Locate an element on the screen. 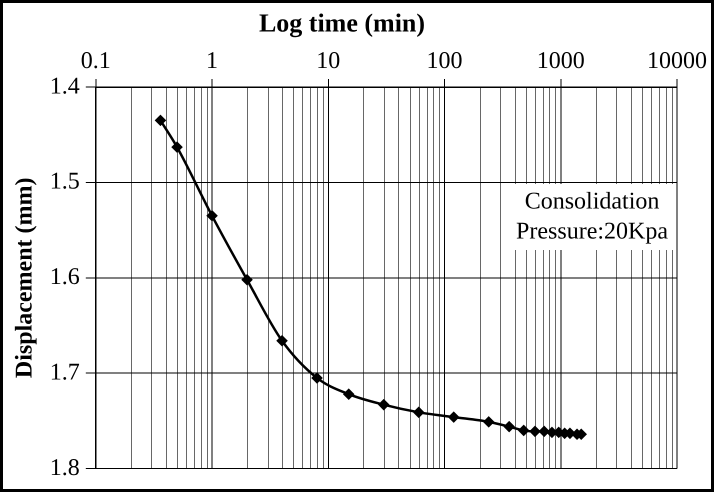  chart-title: Log time (min) is located at coordinates (342, 23).